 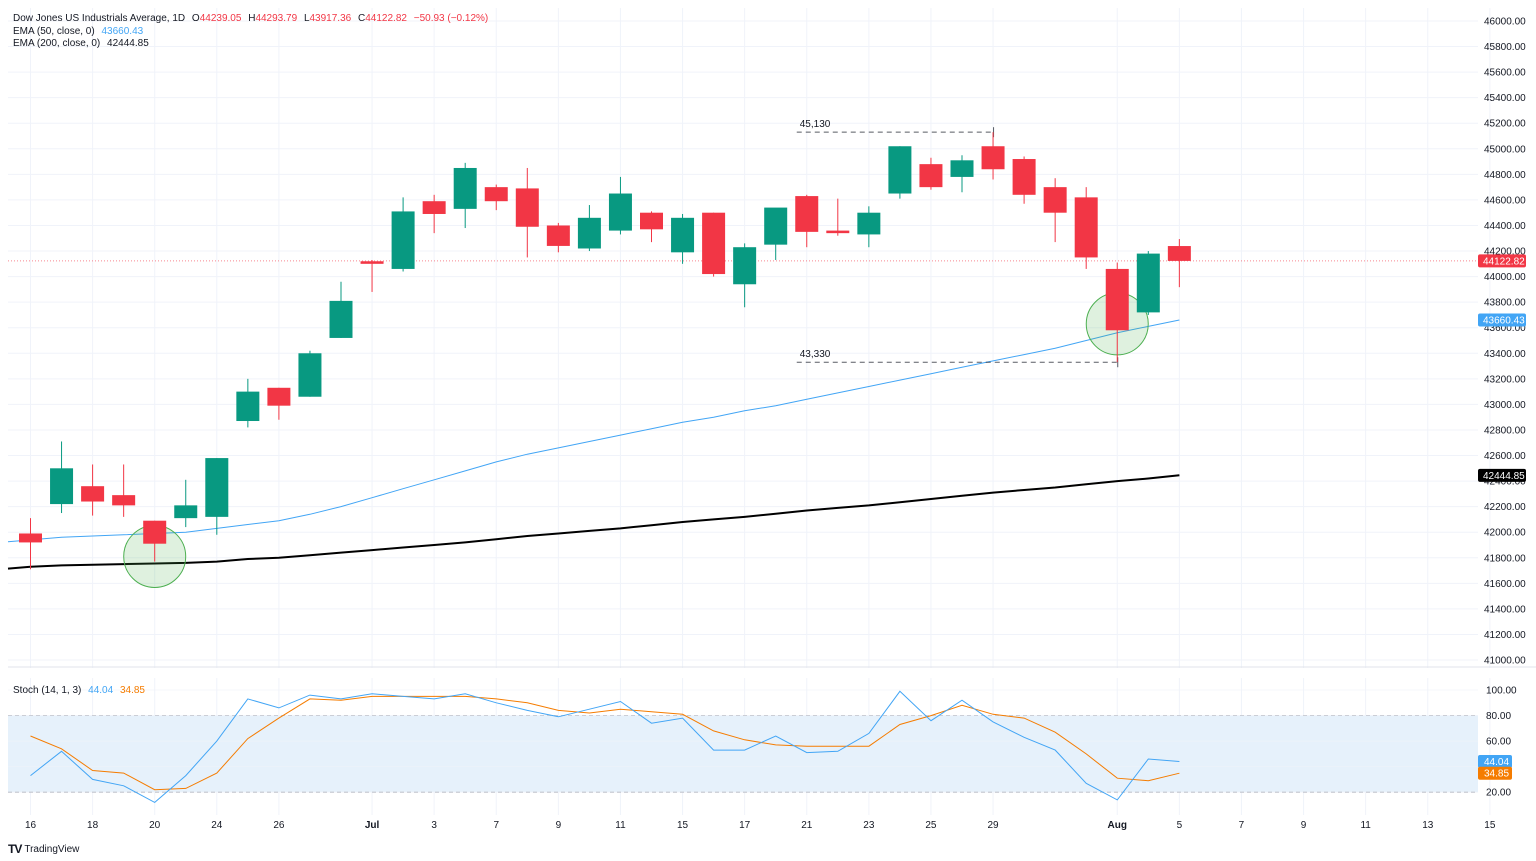 I want to click on y-tick-label: 41400.00, so click(x=1505, y=609).